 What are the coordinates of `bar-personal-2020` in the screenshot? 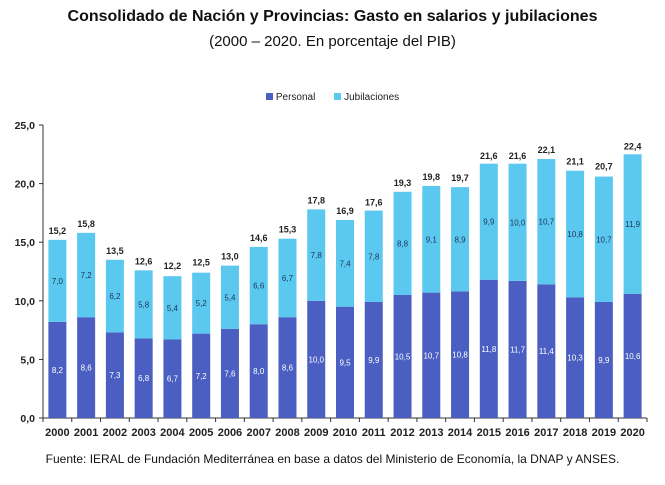 It's located at (632, 355).